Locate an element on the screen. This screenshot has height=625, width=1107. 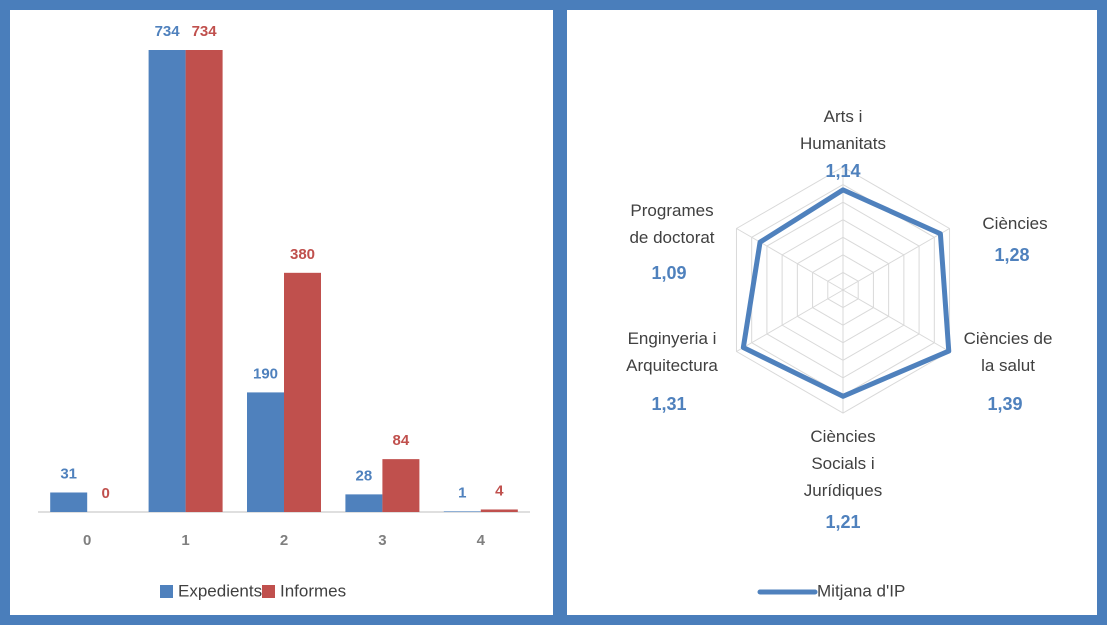
category-label: Ciències is located at coordinates (1014, 223).